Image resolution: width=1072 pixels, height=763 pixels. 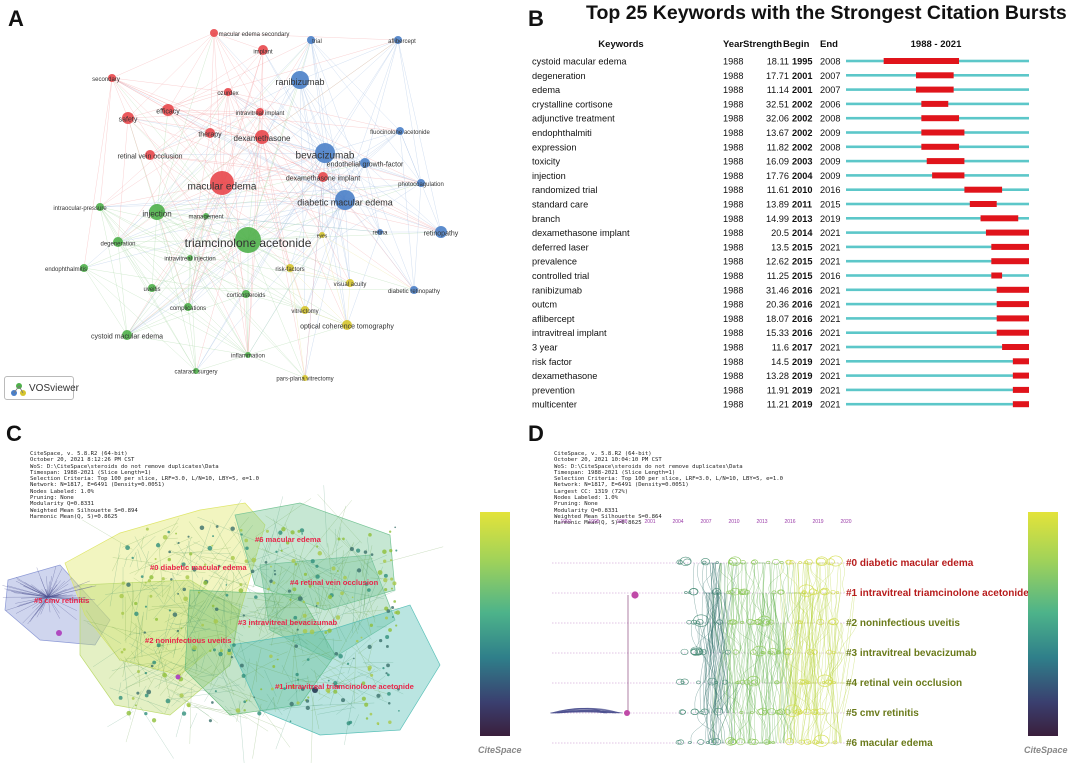 What do you see at coordinates (1020, 375) in the screenshot?
I see `burst-interval` at bounding box center [1020, 375].